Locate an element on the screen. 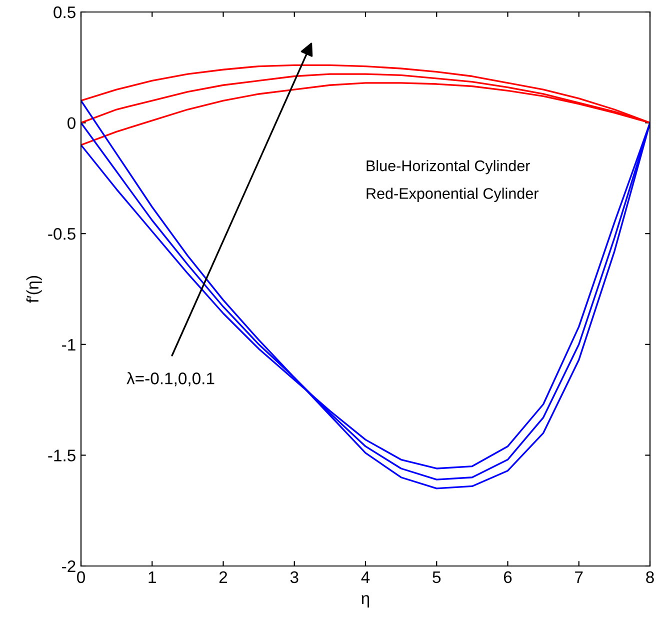 The image size is (667, 629). x-tick-label: 3 is located at coordinates (294, 577).